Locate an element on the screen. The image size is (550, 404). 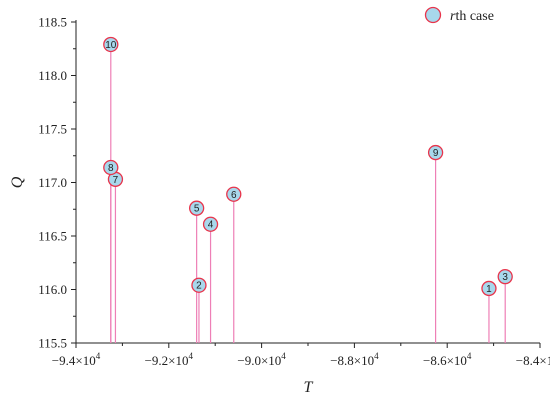
y-tick-label: 116.0 is located at coordinates (52, 289).